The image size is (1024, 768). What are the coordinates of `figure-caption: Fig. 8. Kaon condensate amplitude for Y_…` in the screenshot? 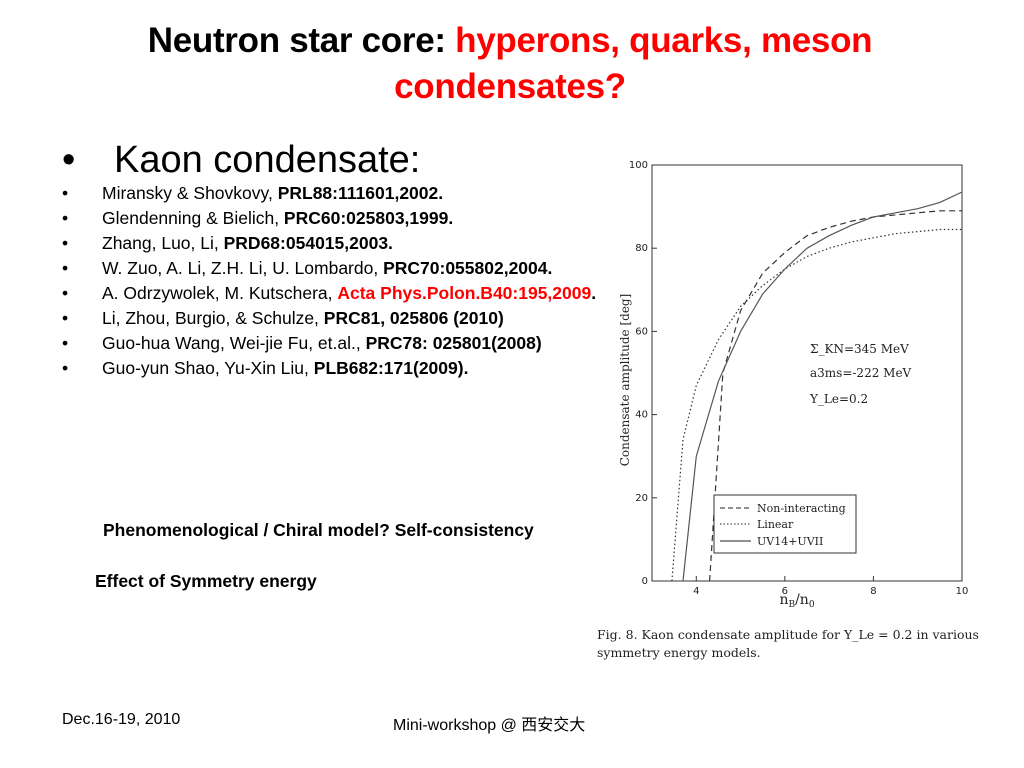 It's located at (797, 644).